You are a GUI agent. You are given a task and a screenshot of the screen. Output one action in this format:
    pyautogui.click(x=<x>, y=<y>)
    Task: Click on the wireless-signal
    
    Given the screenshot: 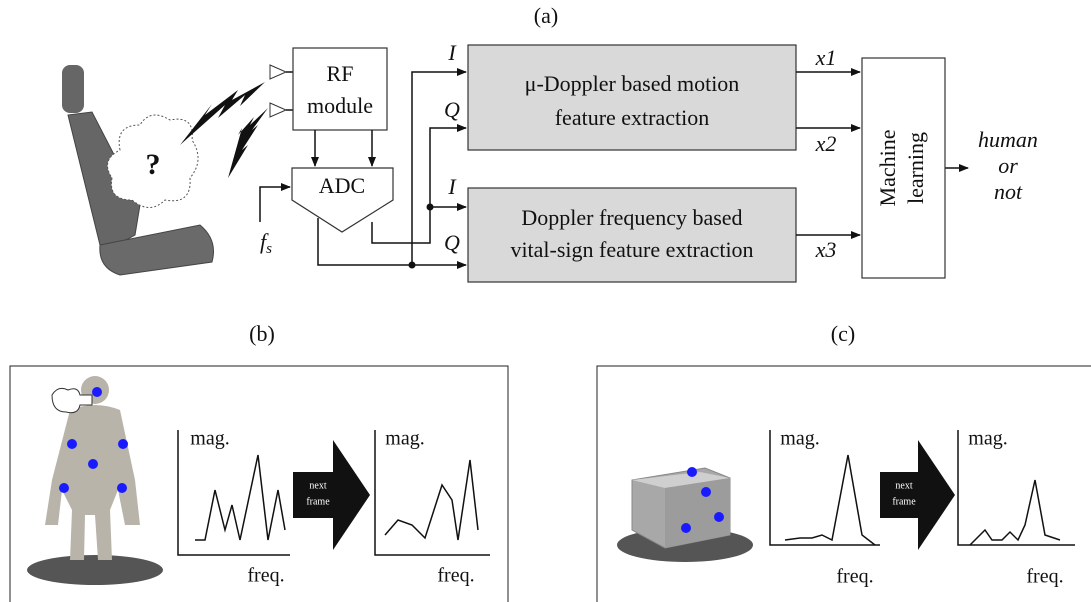 What is the action you would take?
    pyautogui.click(x=224, y=130)
    